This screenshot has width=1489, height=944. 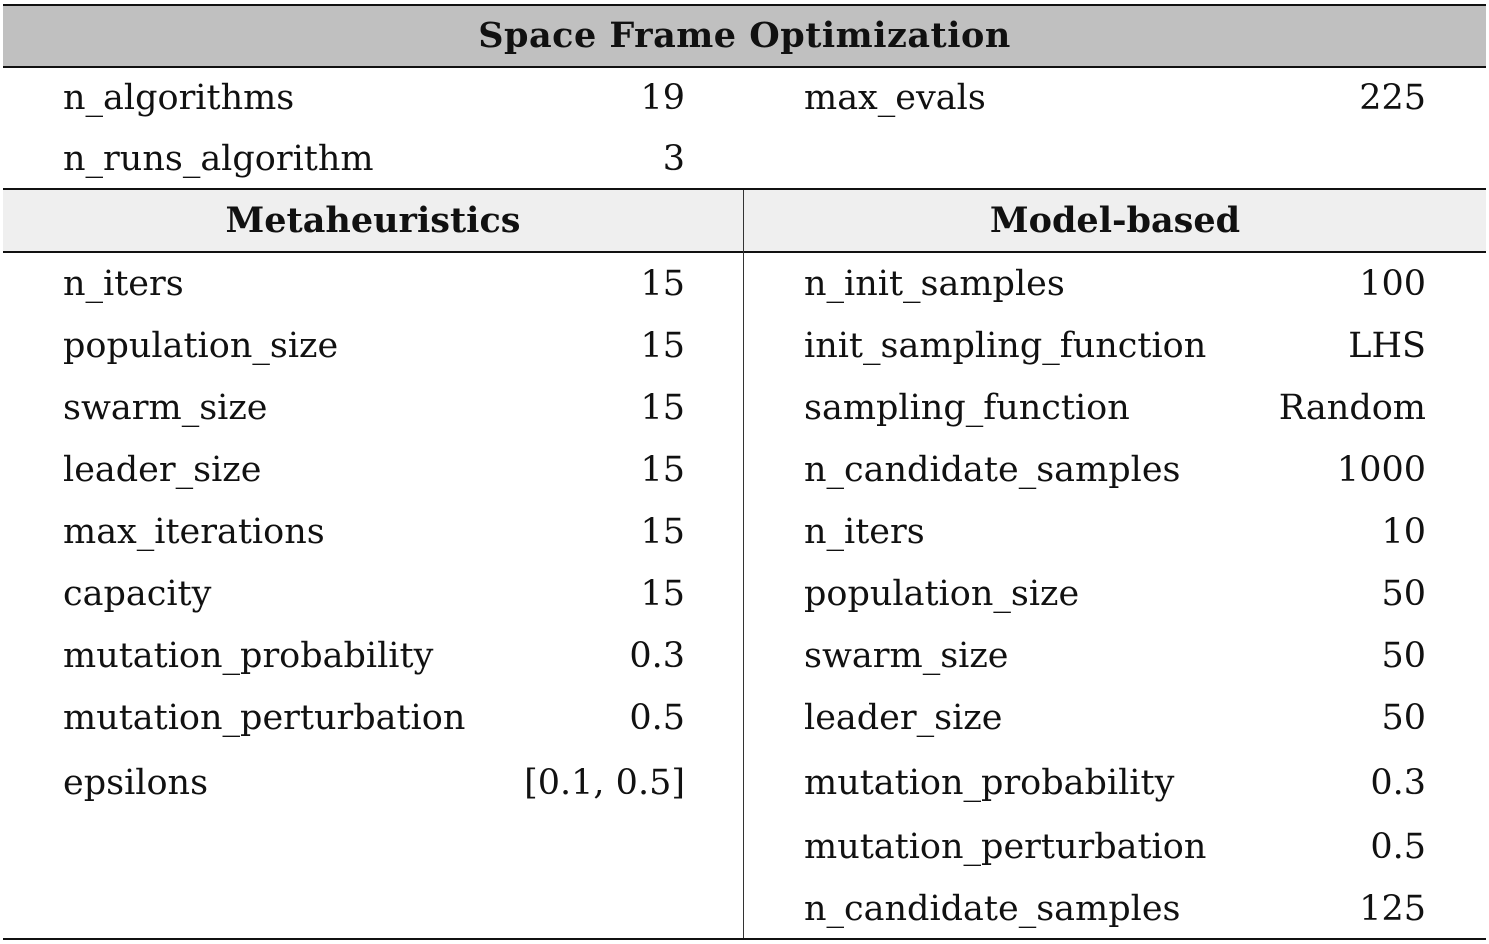 What do you see at coordinates (1115, 220) in the screenshot?
I see `model-based-header: Model-based` at bounding box center [1115, 220].